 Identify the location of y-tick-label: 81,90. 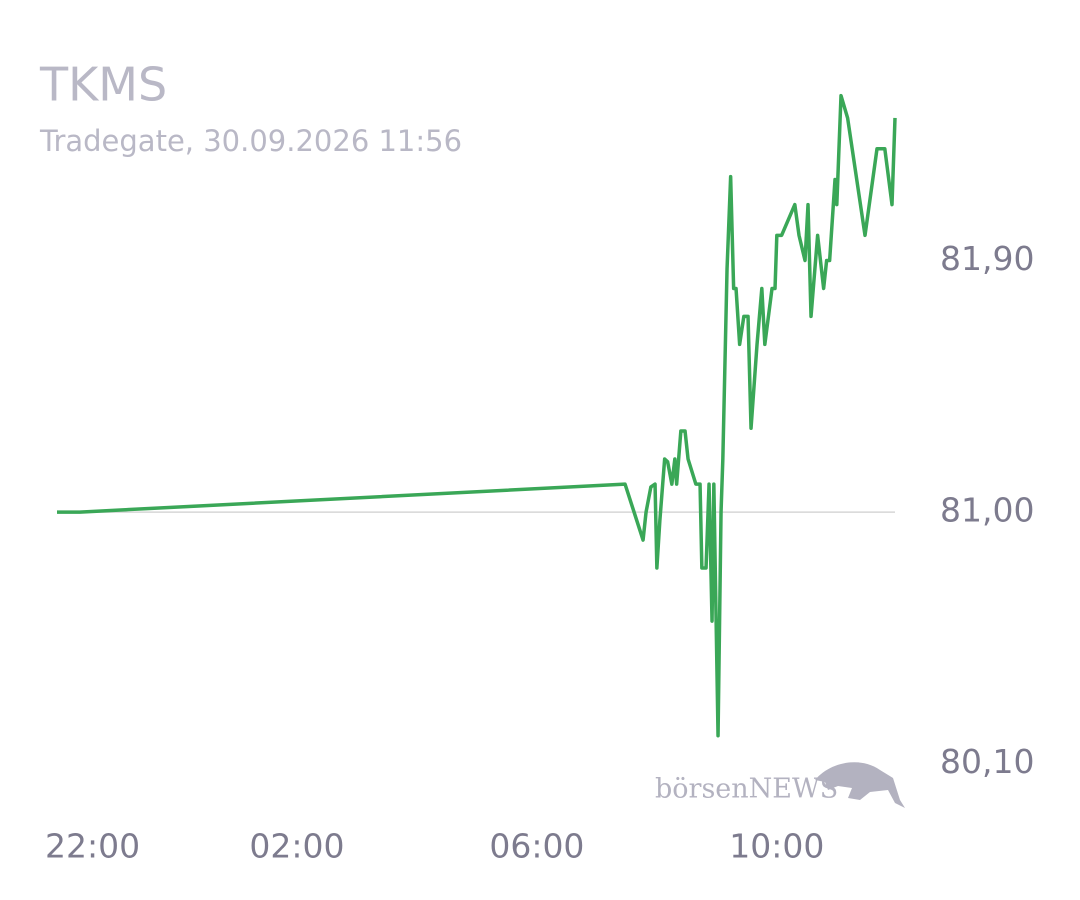
(987, 258).